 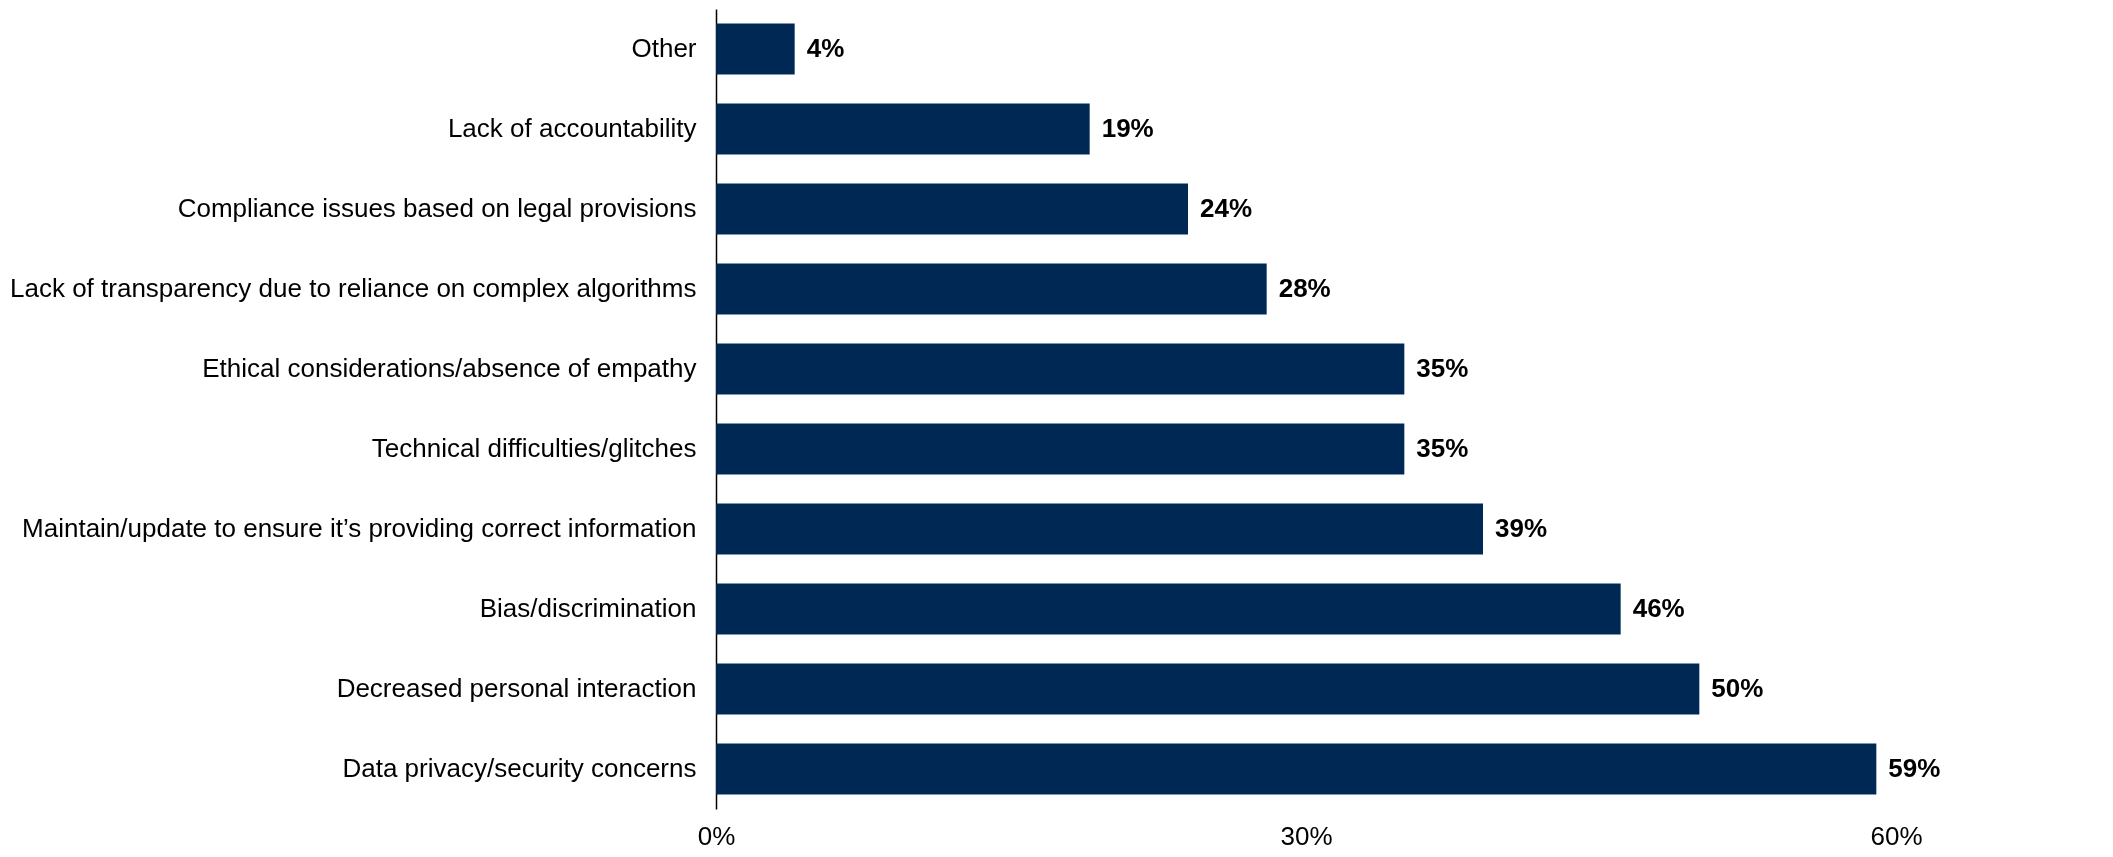 I want to click on data-label: 46%, so click(x=1658, y=608).